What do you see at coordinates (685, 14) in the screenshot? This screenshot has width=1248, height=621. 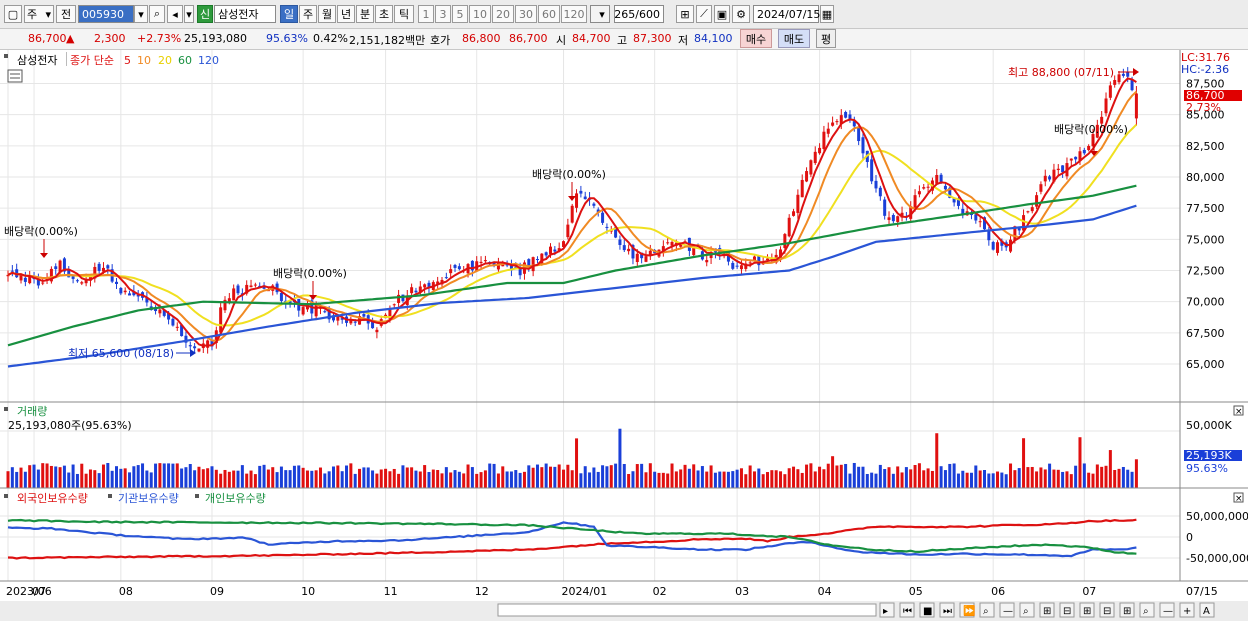 I see `grid-icon: ⊞` at bounding box center [685, 14].